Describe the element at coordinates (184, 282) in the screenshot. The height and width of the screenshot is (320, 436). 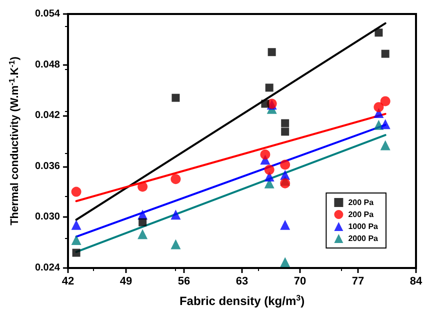
I see `x-tick-label: 56` at that location.